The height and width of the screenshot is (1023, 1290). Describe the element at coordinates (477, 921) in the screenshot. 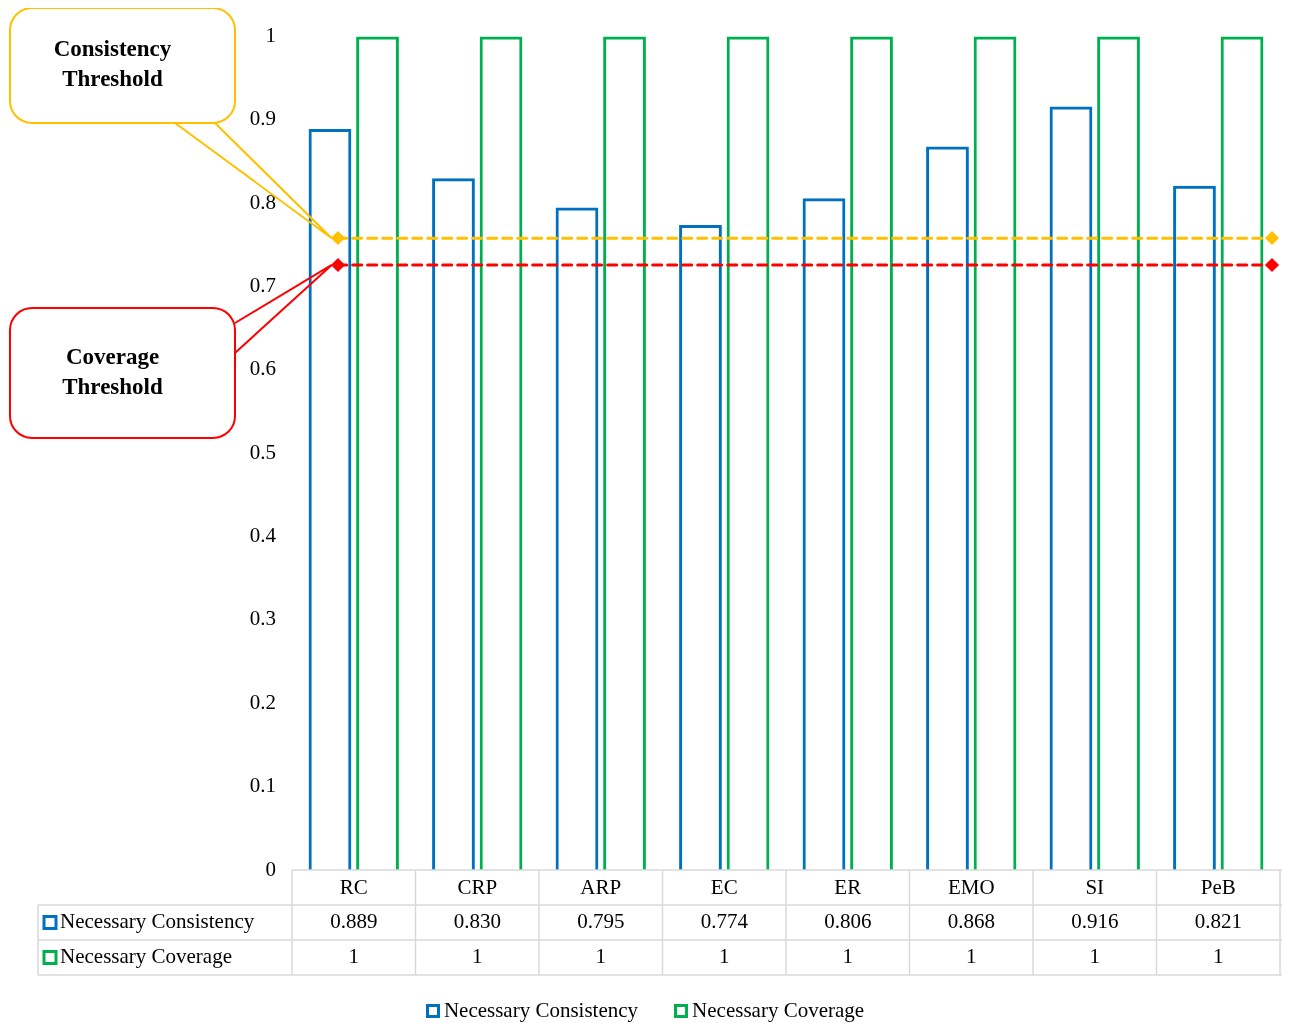

I see `data-label: 0.830` at that location.